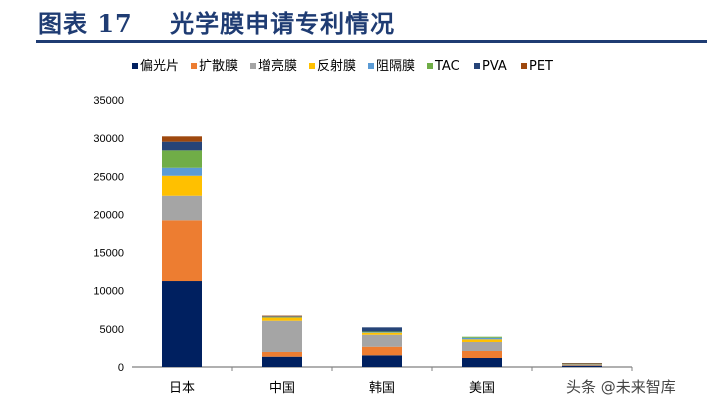 This screenshot has height=412, width=707. What do you see at coordinates (482, 388) in the screenshot?
I see `x-tick-label: 美国` at bounding box center [482, 388].